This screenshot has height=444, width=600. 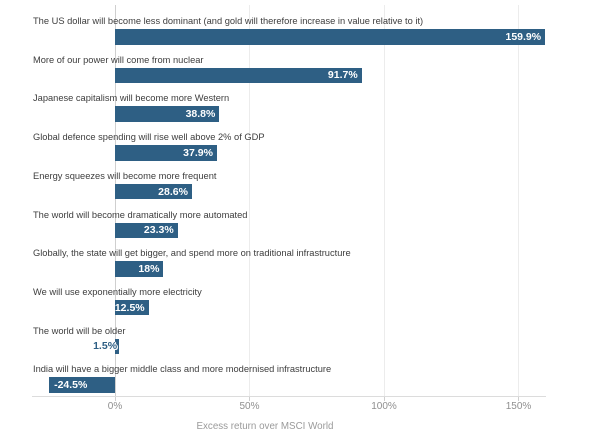 What do you see at coordinates (158, 230) in the screenshot?
I see `value-label: 23.3%` at bounding box center [158, 230].